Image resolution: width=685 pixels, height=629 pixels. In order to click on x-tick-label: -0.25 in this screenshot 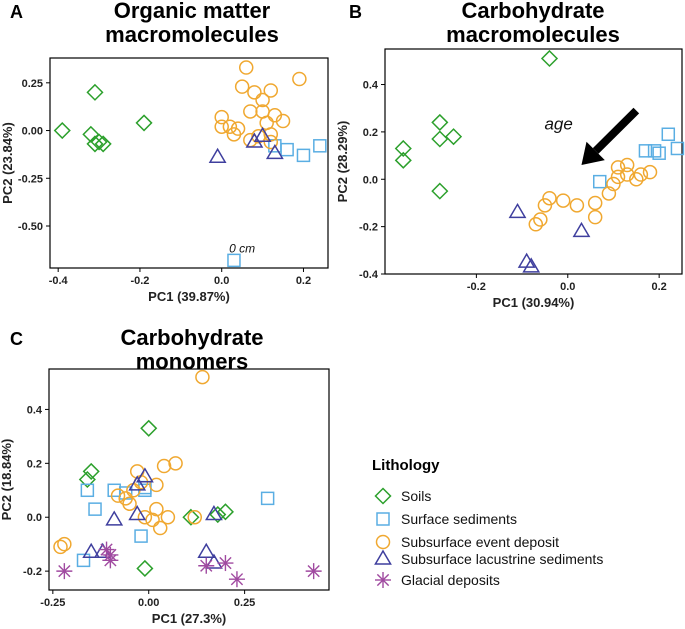, I will do `click(52, 603)`.